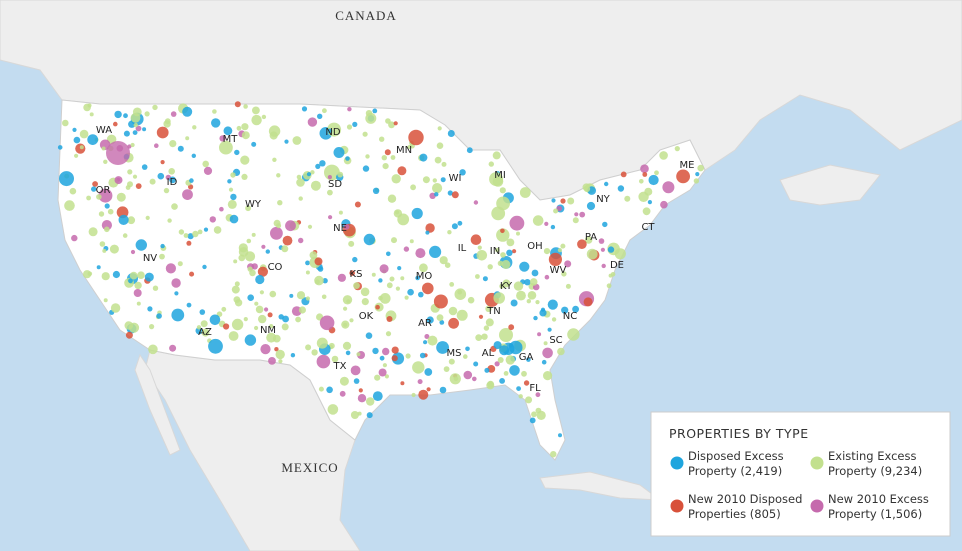  What do you see at coordinates (495, 251) in the screenshot?
I see `state-label: IN` at bounding box center [495, 251].